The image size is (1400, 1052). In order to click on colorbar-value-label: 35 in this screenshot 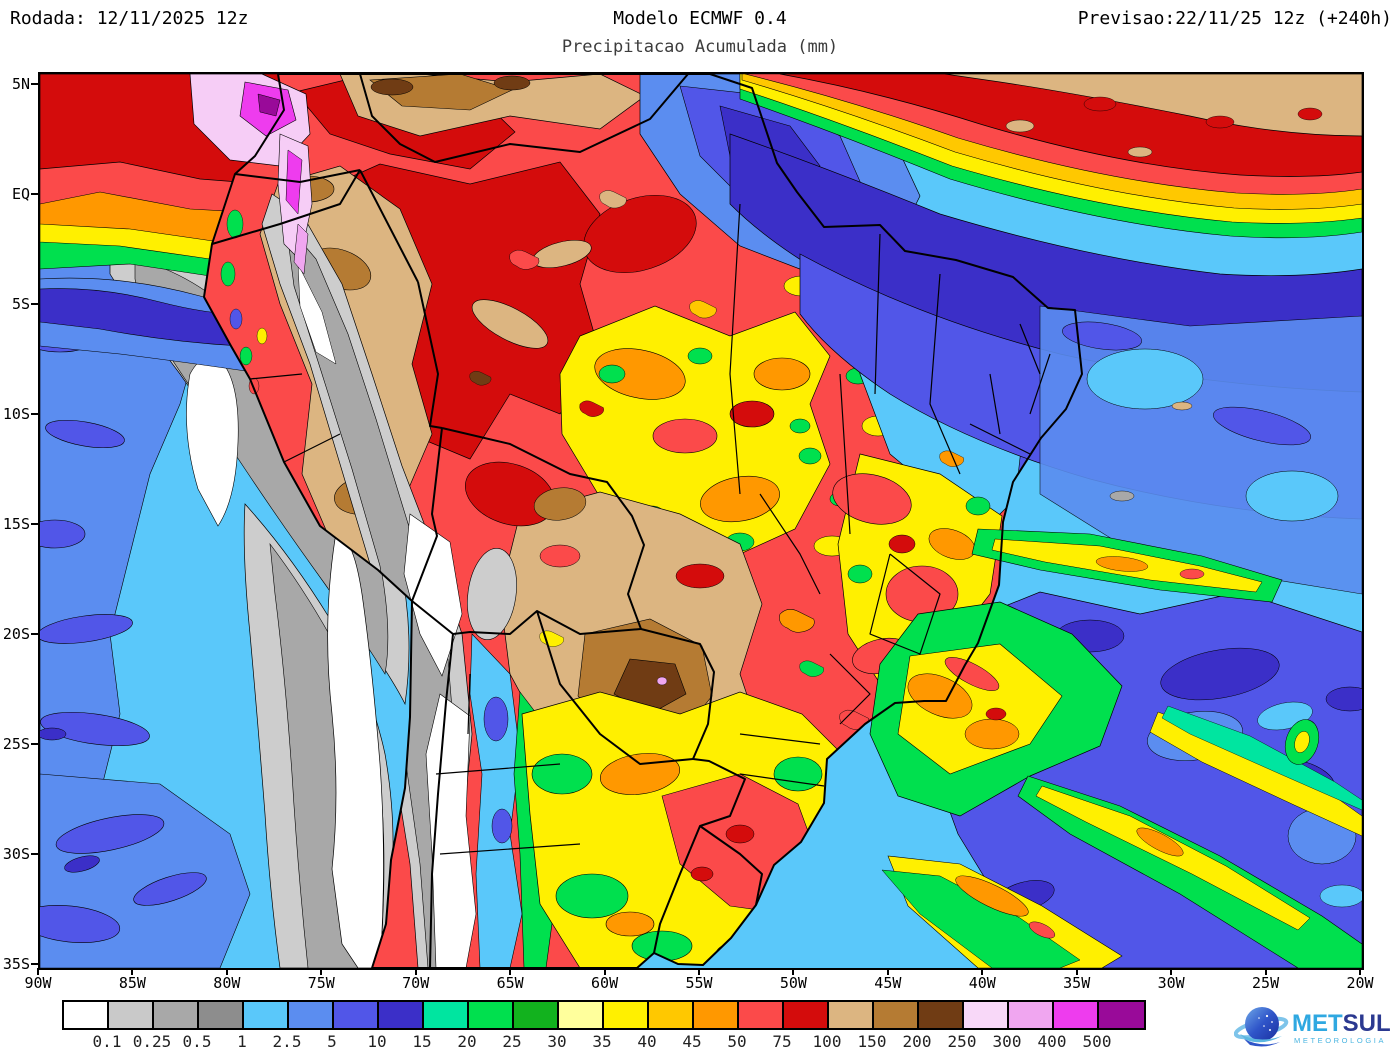, I will do `click(602, 1041)`.